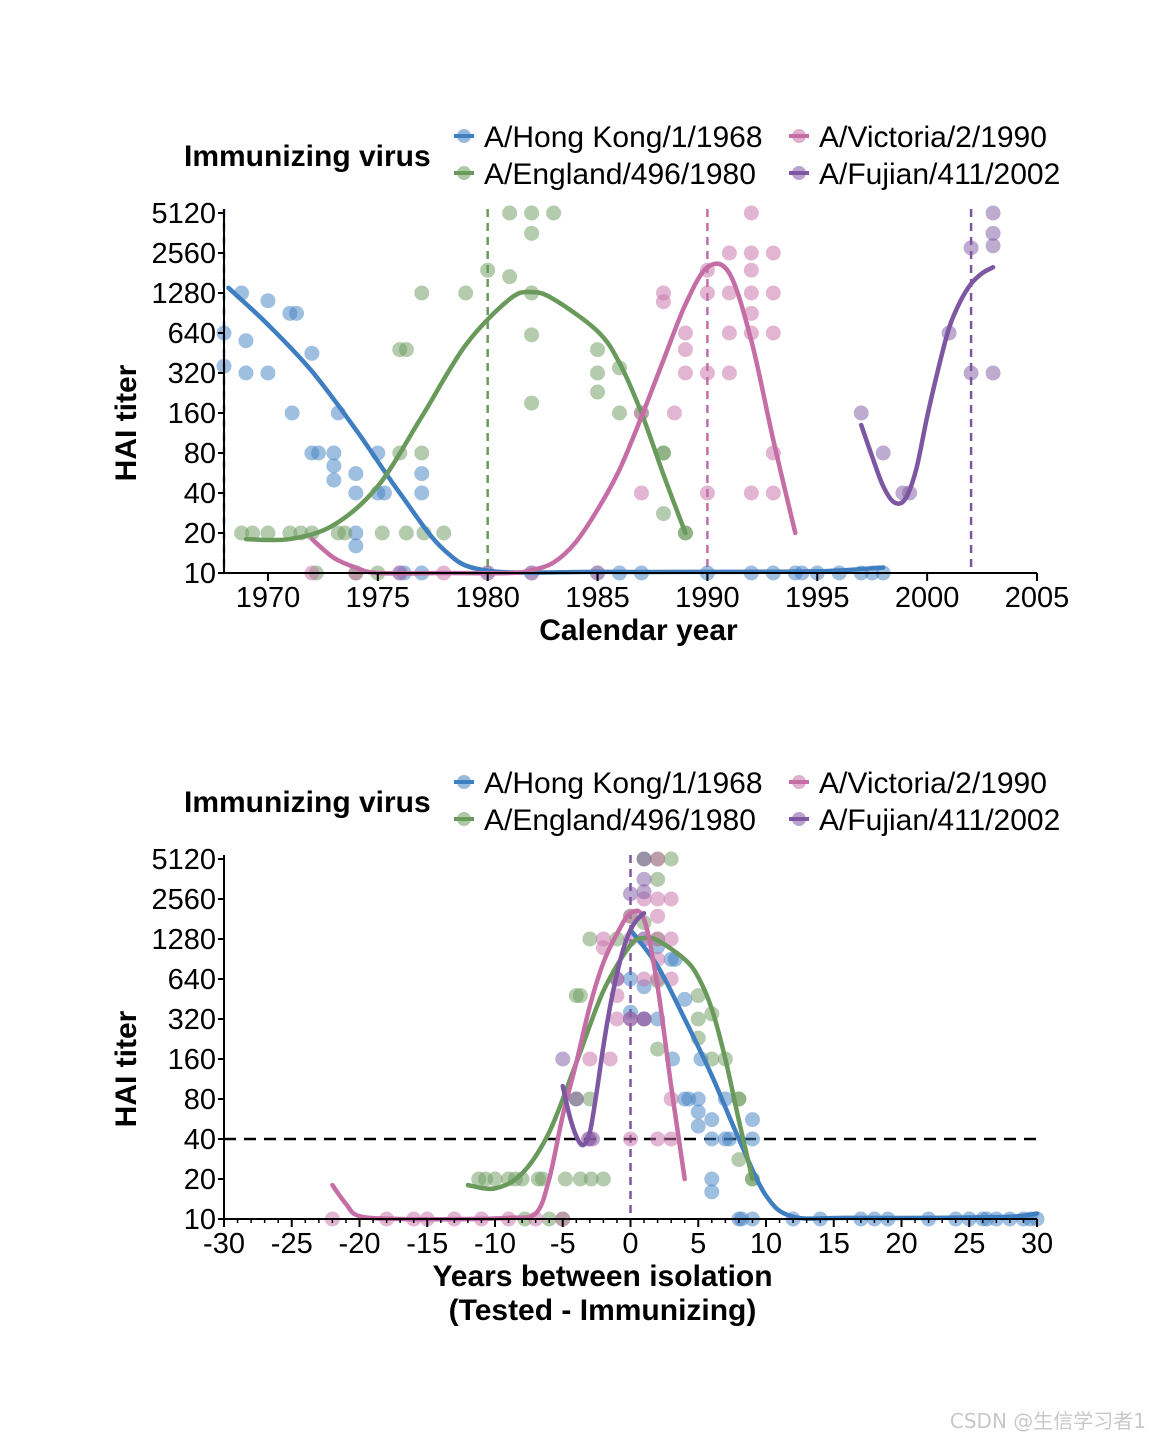  What do you see at coordinates (638, 630) in the screenshot?
I see `x-axis-label: Calendar year` at bounding box center [638, 630].